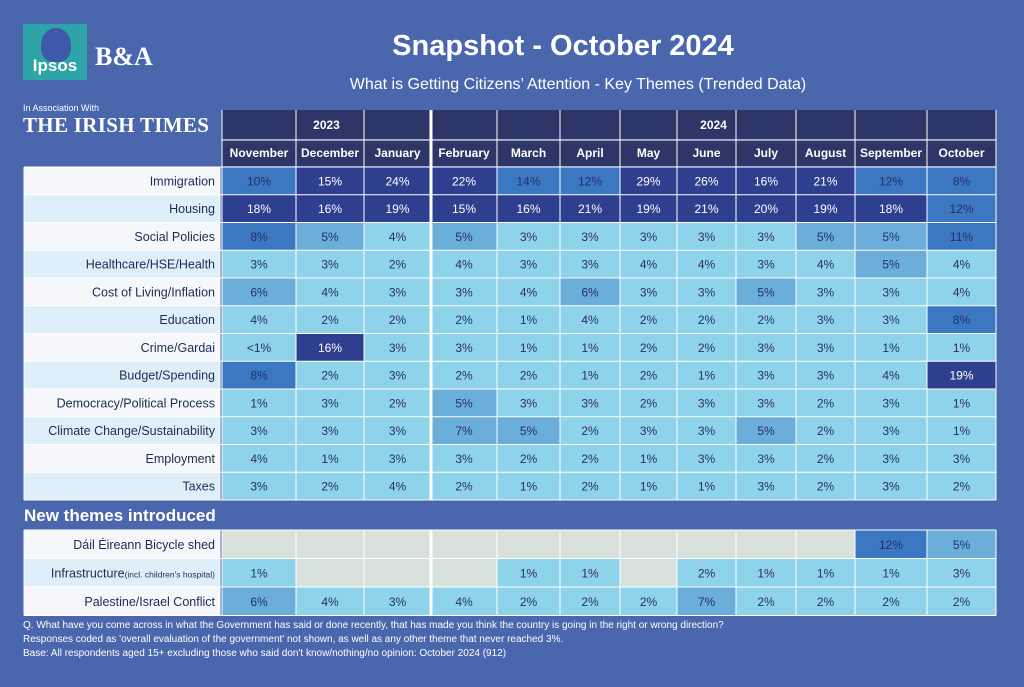  Describe the element at coordinates (144, 544) in the screenshot. I see `new-theme-row-label: Dáil Éireann Bicycle shed` at that location.